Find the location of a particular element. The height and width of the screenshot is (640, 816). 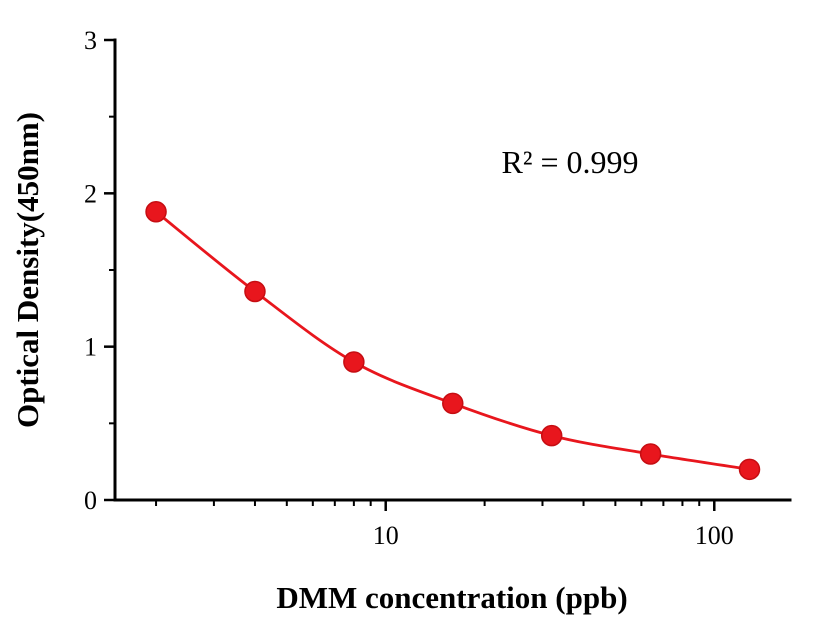

x-tick-label: 10 is located at coordinates (386, 535).